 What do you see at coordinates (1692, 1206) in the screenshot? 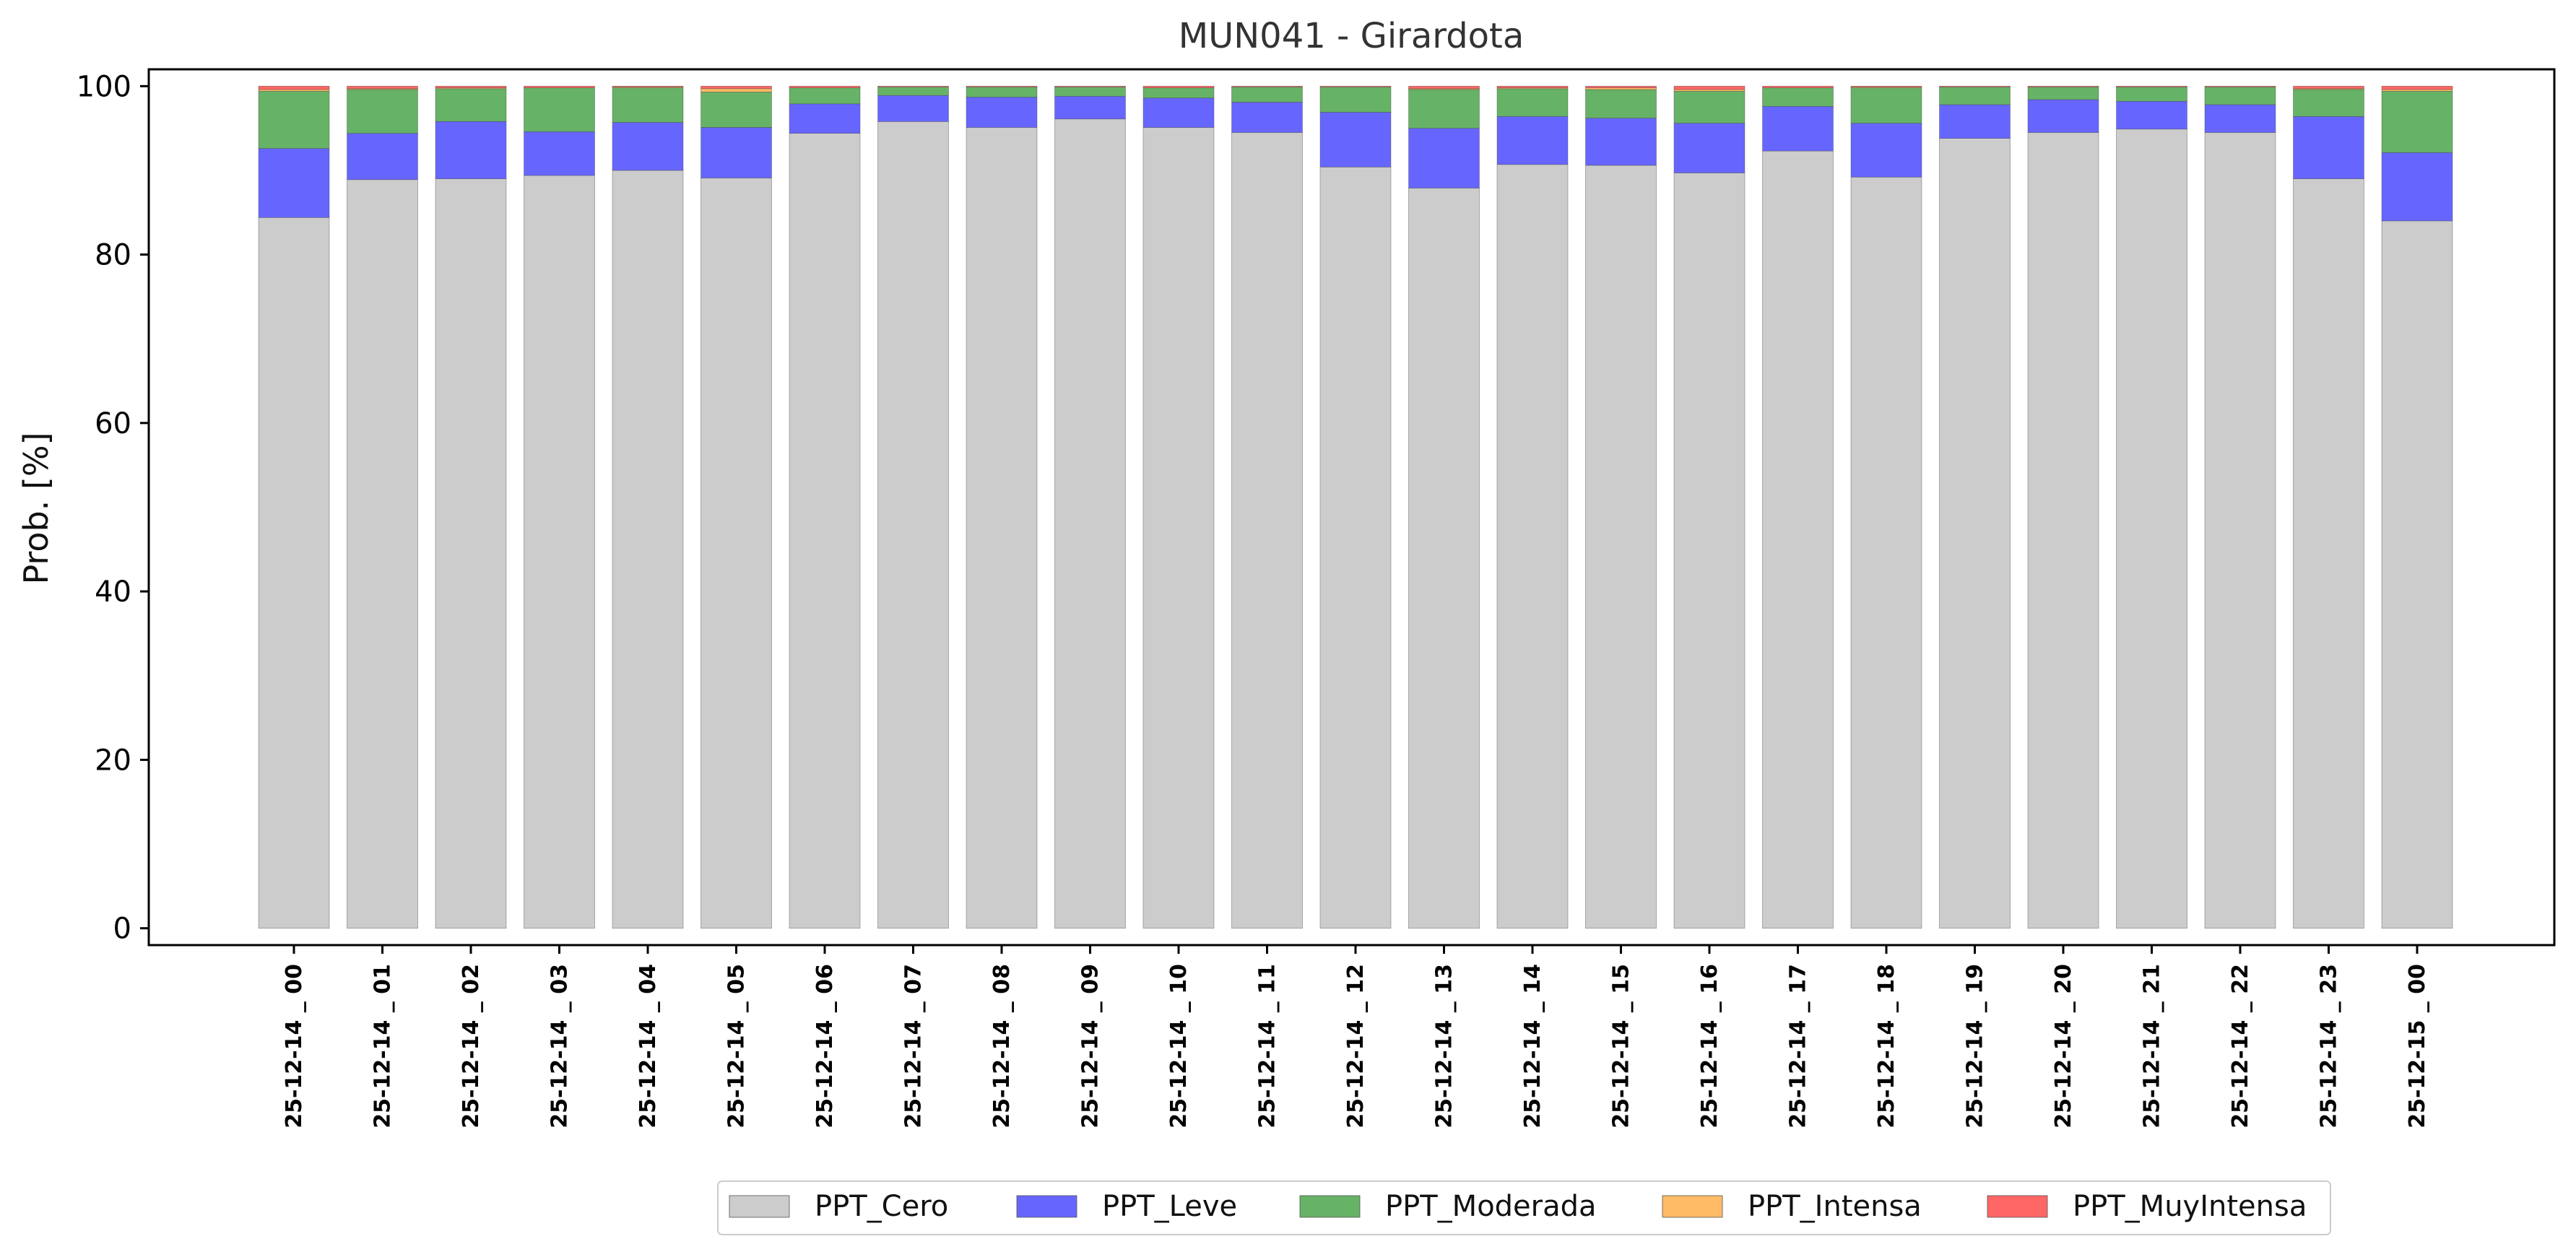
I see `legend-swatch-ppt-intensa` at bounding box center [1692, 1206].